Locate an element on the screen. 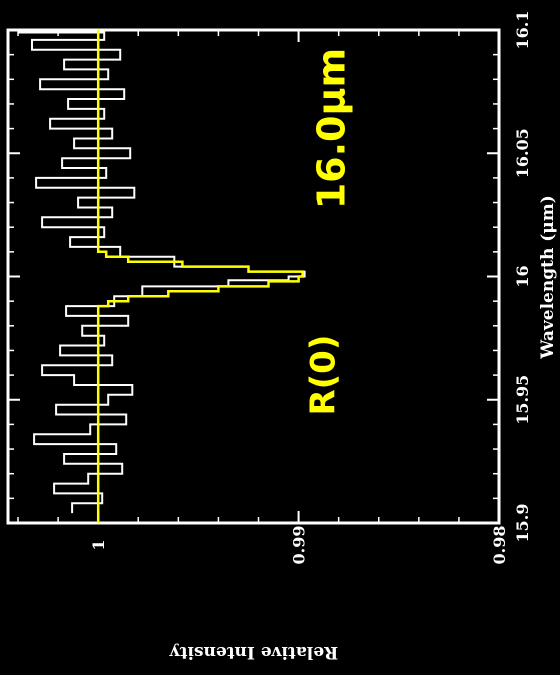 This screenshot has width=560, height=675. annotations: R(0) 16.0μm is located at coordinates (329, 232).